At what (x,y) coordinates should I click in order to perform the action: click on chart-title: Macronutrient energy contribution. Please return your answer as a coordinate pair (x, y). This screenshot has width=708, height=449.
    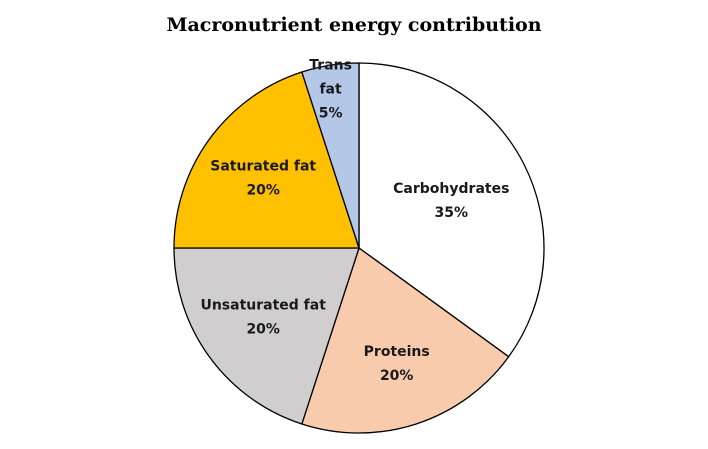
    Looking at the image, I should click on (354, 25).